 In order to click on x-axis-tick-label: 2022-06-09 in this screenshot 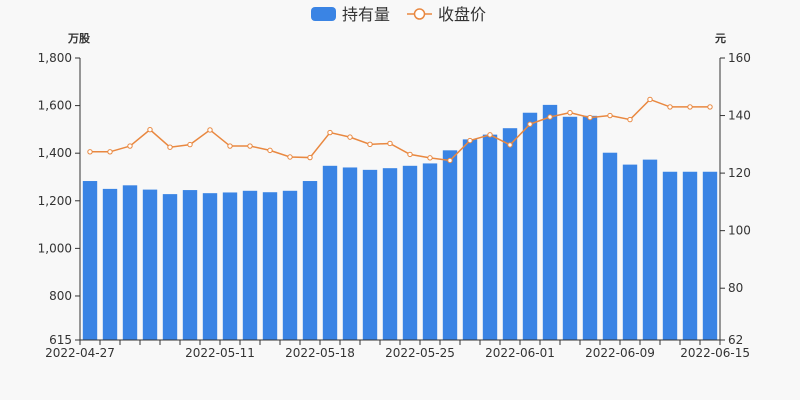, I will do `click(620, 353)`.